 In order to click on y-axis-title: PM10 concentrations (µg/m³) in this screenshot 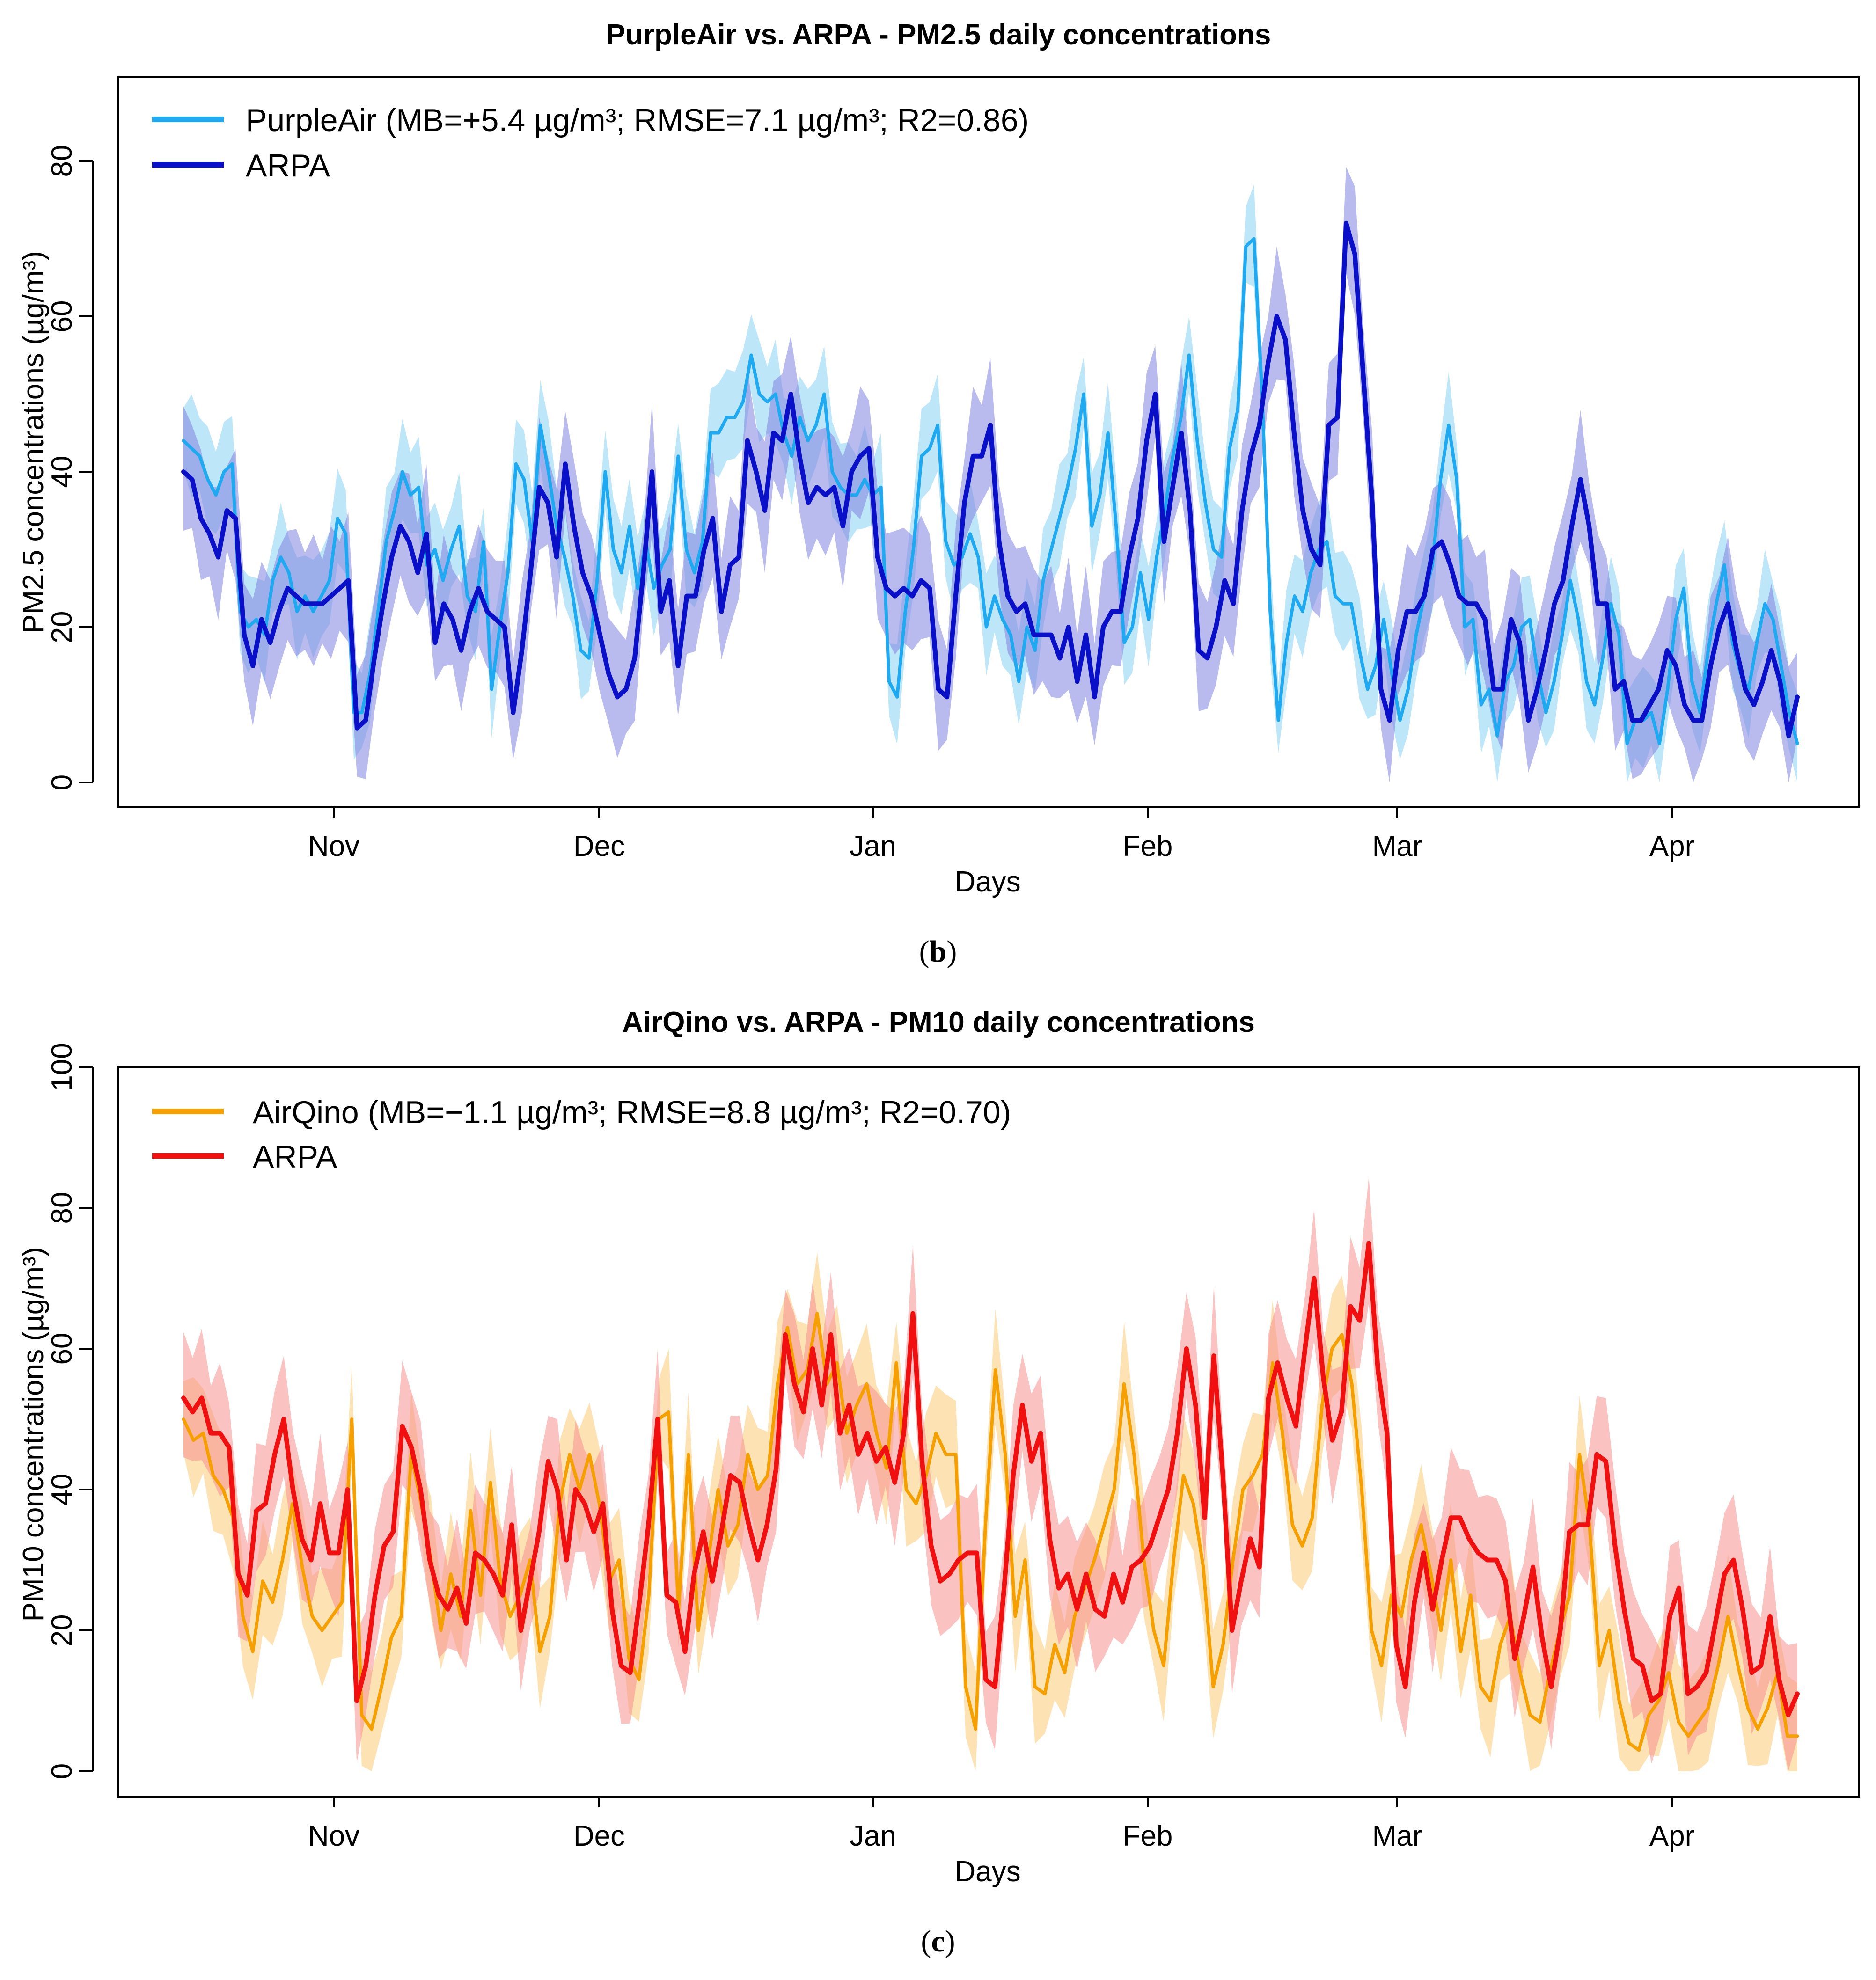, I will do `click(33, 1435)`.